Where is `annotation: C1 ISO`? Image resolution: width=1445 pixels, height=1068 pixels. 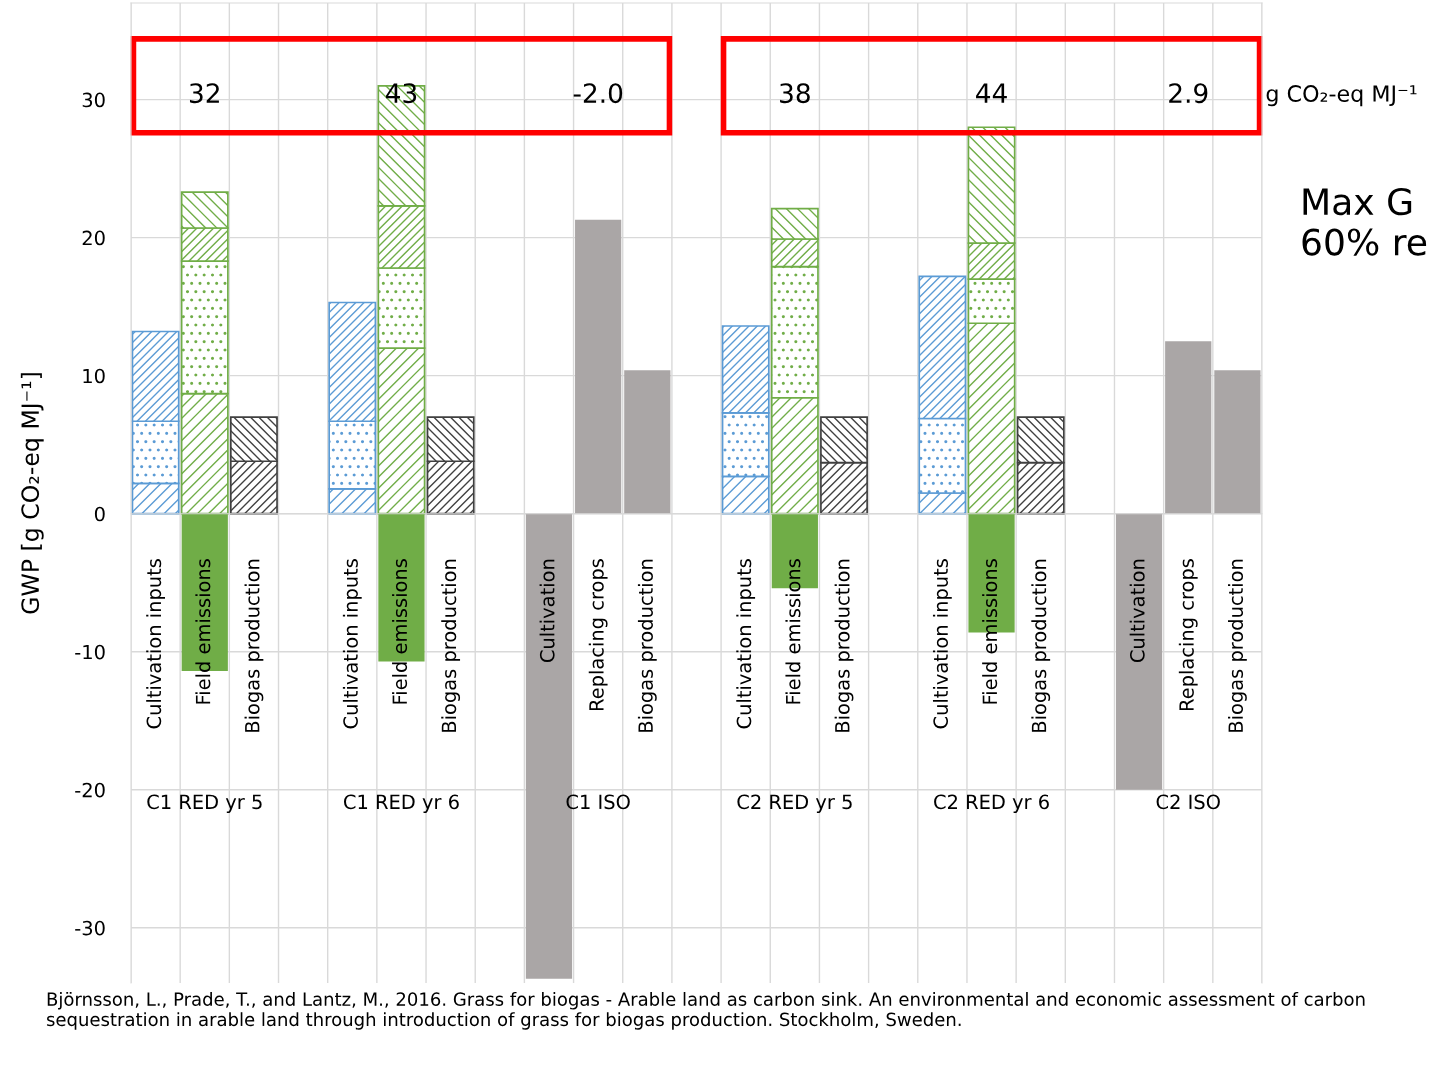 annotation: C1 ISO is located at coordinates (598, 802).